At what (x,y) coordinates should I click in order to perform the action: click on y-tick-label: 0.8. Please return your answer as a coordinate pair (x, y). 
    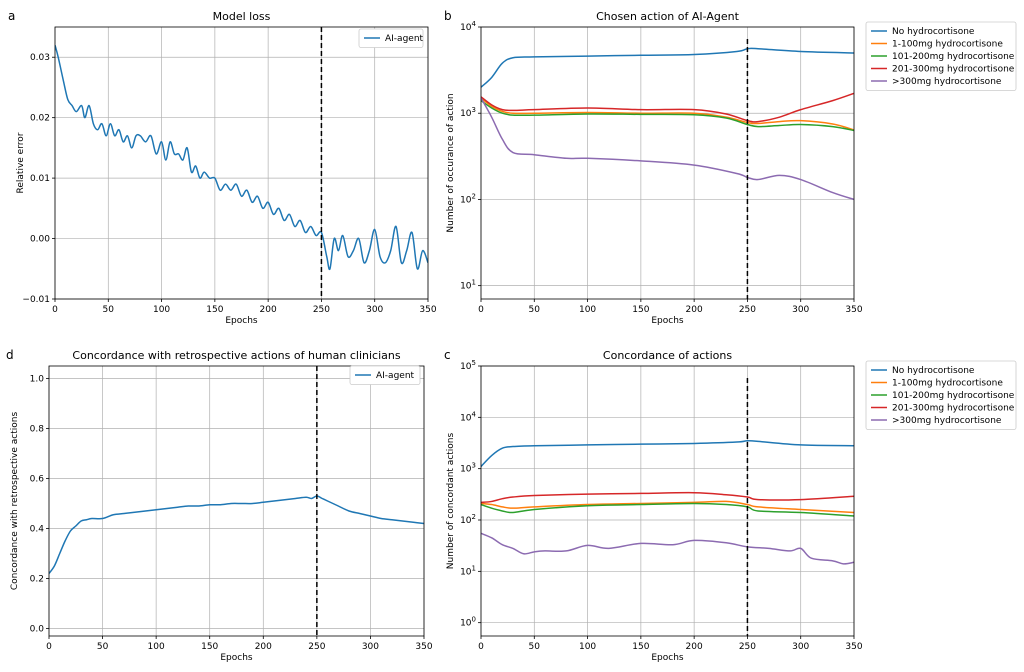
    Looking at the image, I should click on (37, 430).